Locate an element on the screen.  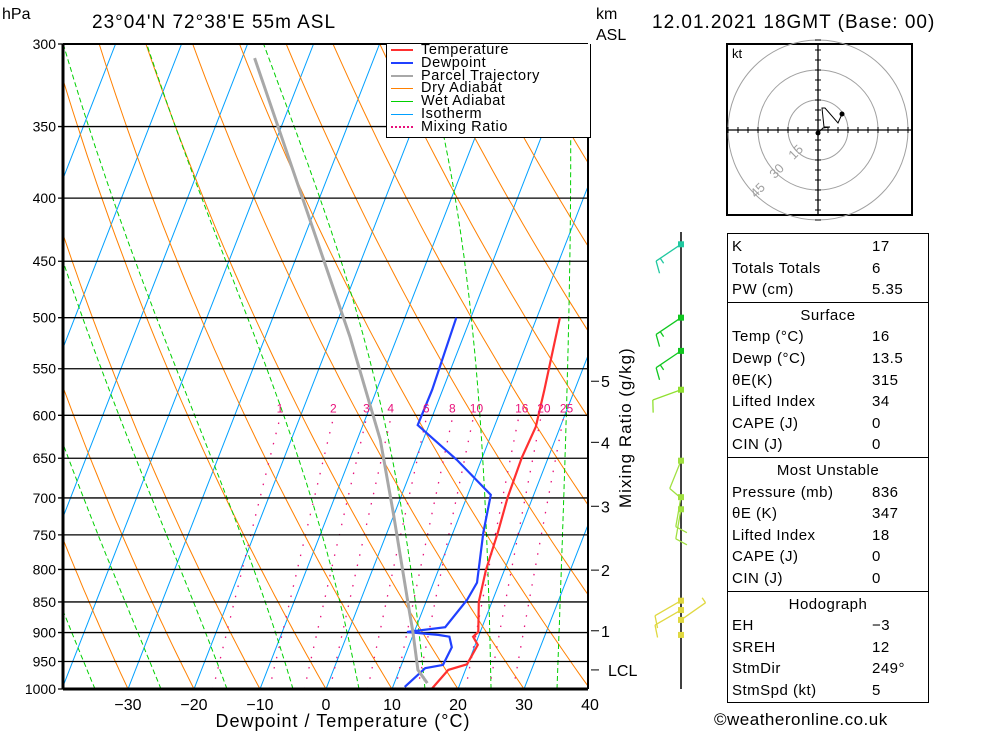
mixing-ratio-label: 10 is located at coordinates (477, 408).